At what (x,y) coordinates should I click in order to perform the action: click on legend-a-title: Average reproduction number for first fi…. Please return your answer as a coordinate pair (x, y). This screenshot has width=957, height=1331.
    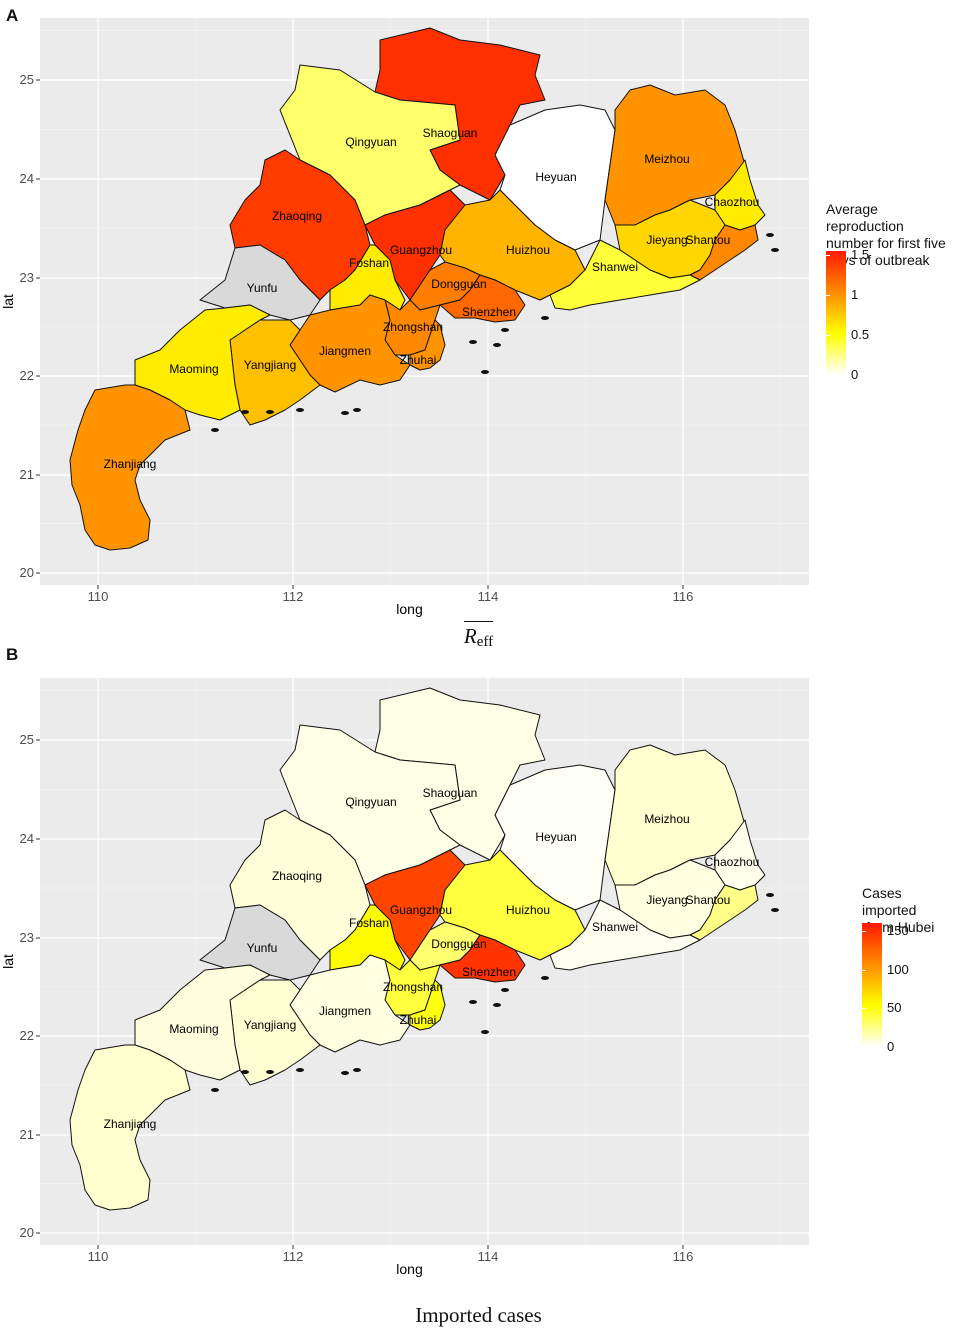
    Looking at the image, I should click on (891, 235).